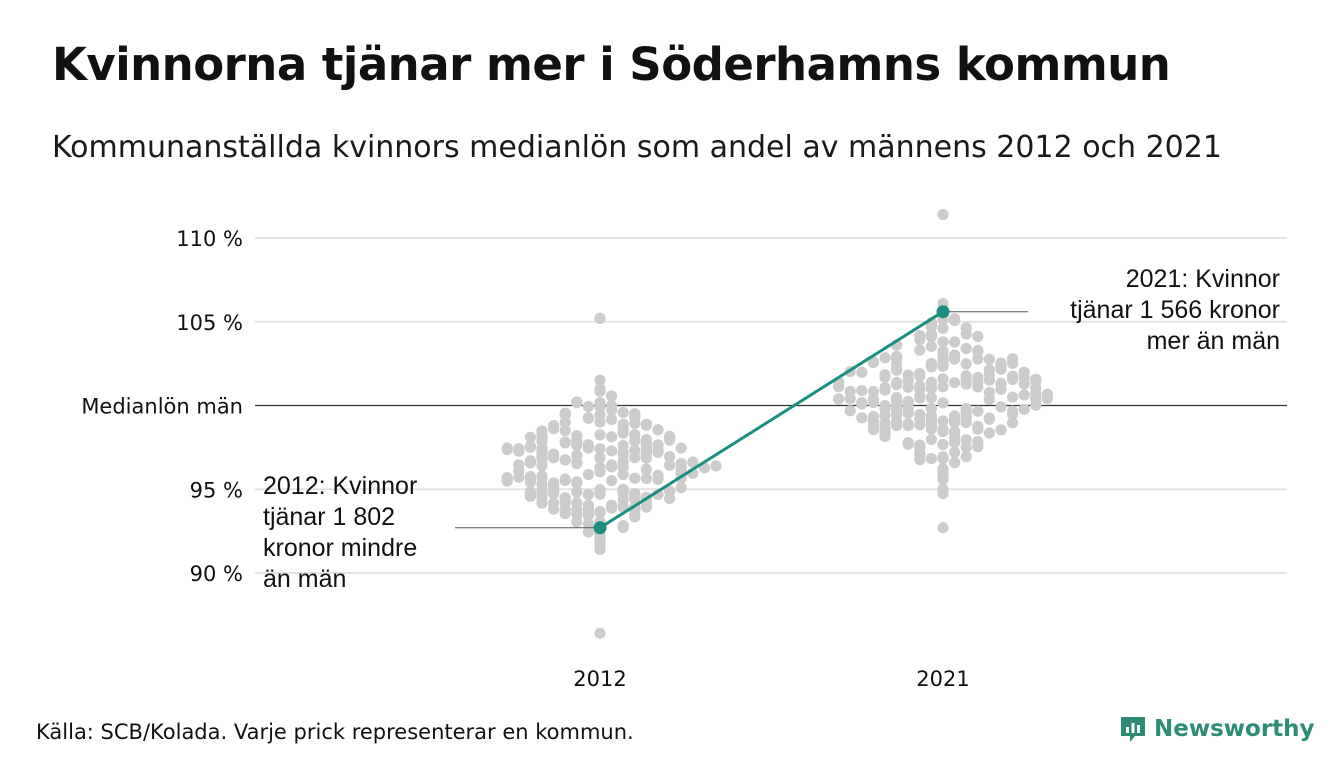 The width and height of the screenshot is (1340, 780). Describe the element at coordinates (340, 548) in the screenshot. I see `annotation-2012-line: kronor mindre` at that location.